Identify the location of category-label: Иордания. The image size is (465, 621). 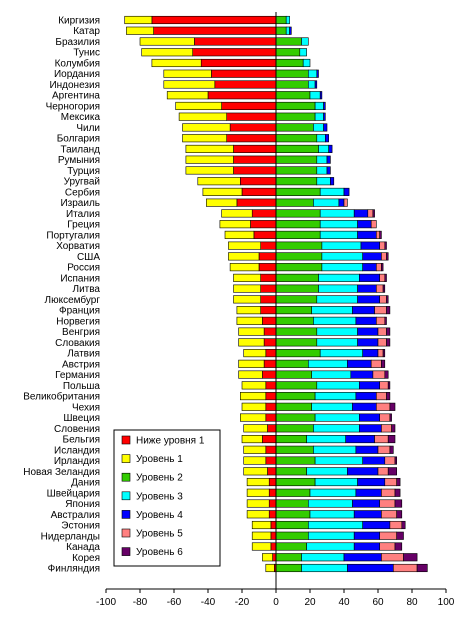
(77, 74).